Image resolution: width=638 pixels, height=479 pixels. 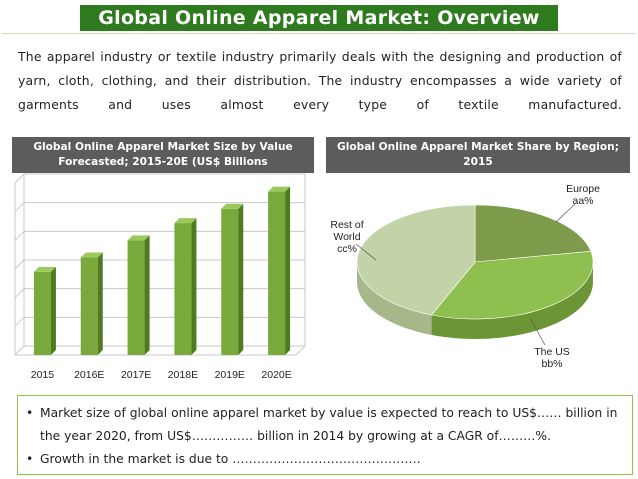 What do you see at coordinates (583, 201) in the screenshot?
I see `pie-label-europe-value: aa%` at bounding box center [583, 201].